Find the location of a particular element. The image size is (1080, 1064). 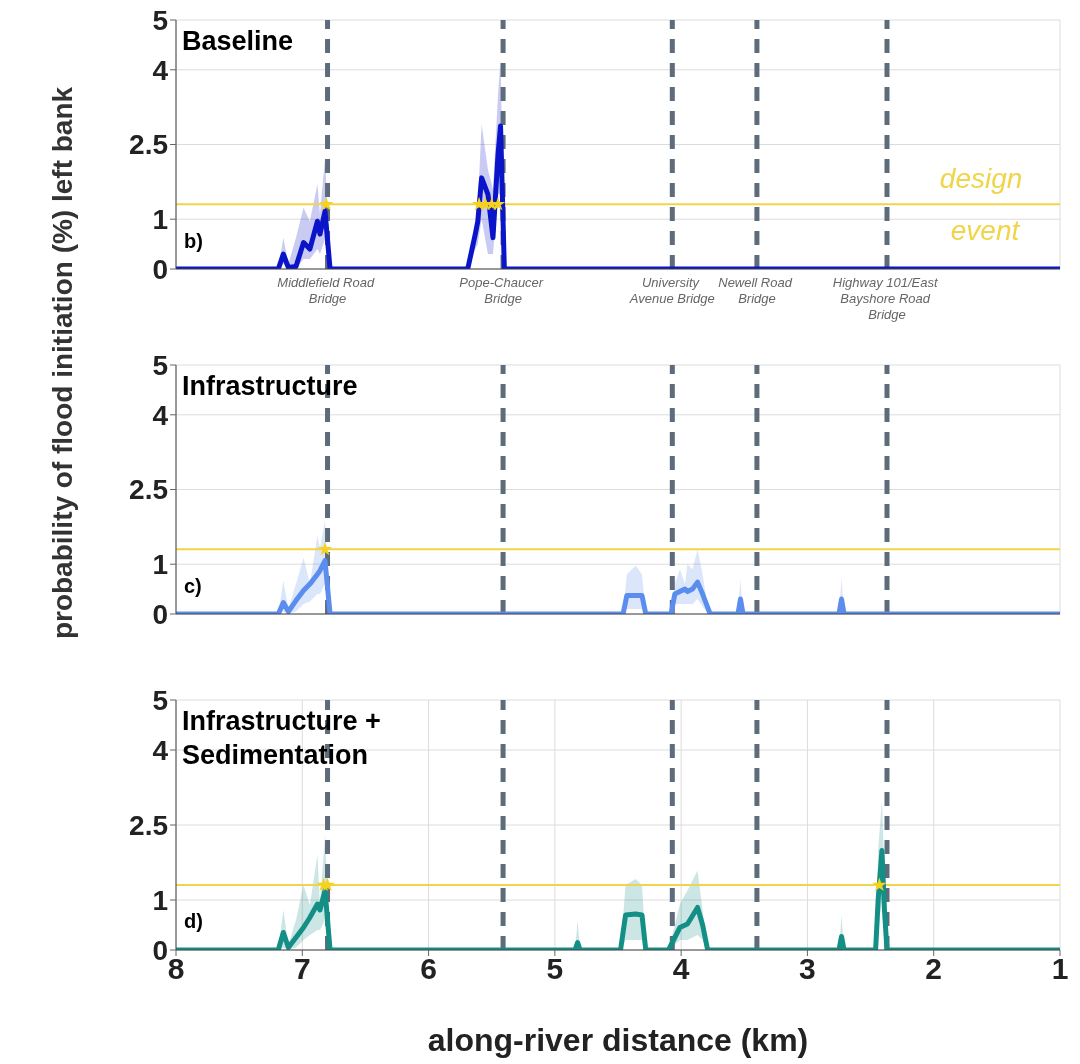

x-tick-label: 2 is located at coordinates (934, 969).